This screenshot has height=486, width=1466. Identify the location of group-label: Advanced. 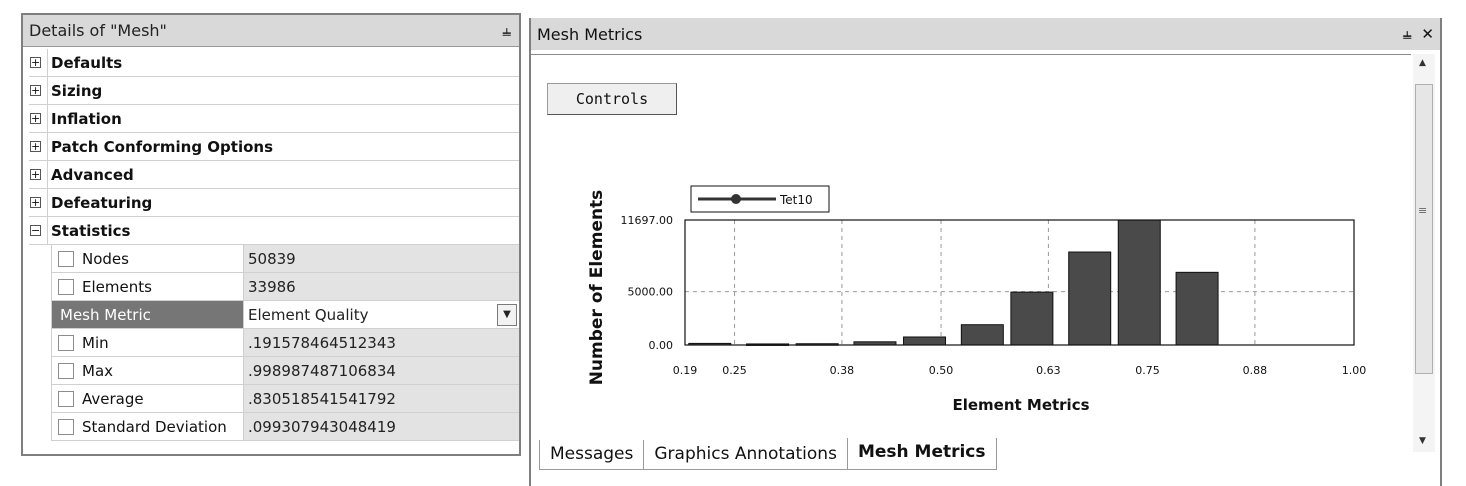
(283, 174).